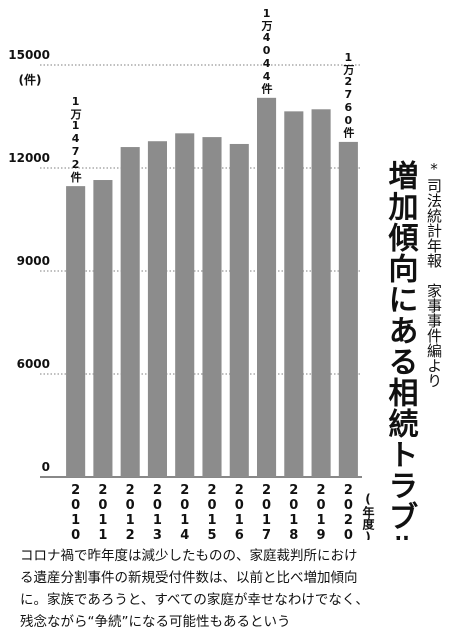 The width and height of the screenshot is (465, 640). What do you see at coordinates (401, 350) in the screenshot?
I see `chart-title: 増加傾向にある相続トラブル` at bounding box center [401, 350].